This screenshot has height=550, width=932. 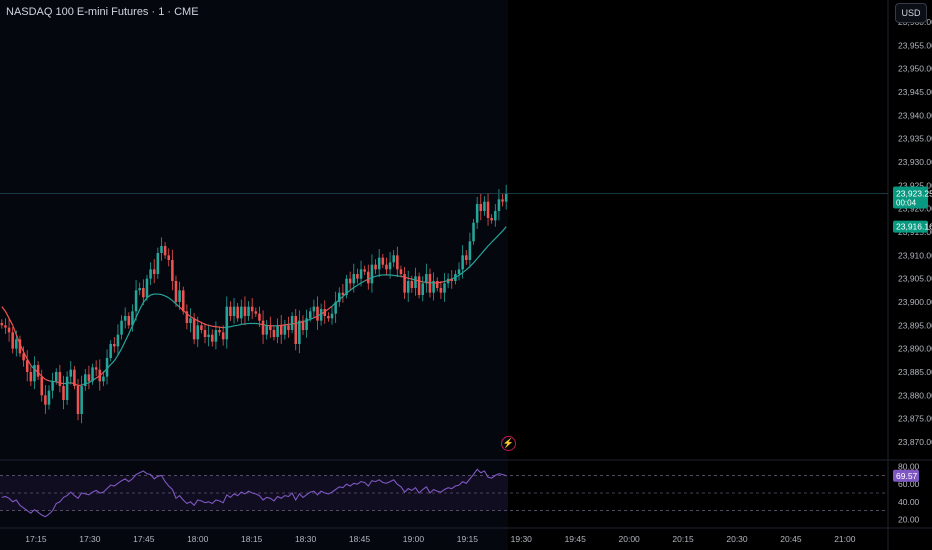 What do you see at coordinates (911, 13) in the screenshot?
I see `currency-button: USD` at bounding box center [911, 13].